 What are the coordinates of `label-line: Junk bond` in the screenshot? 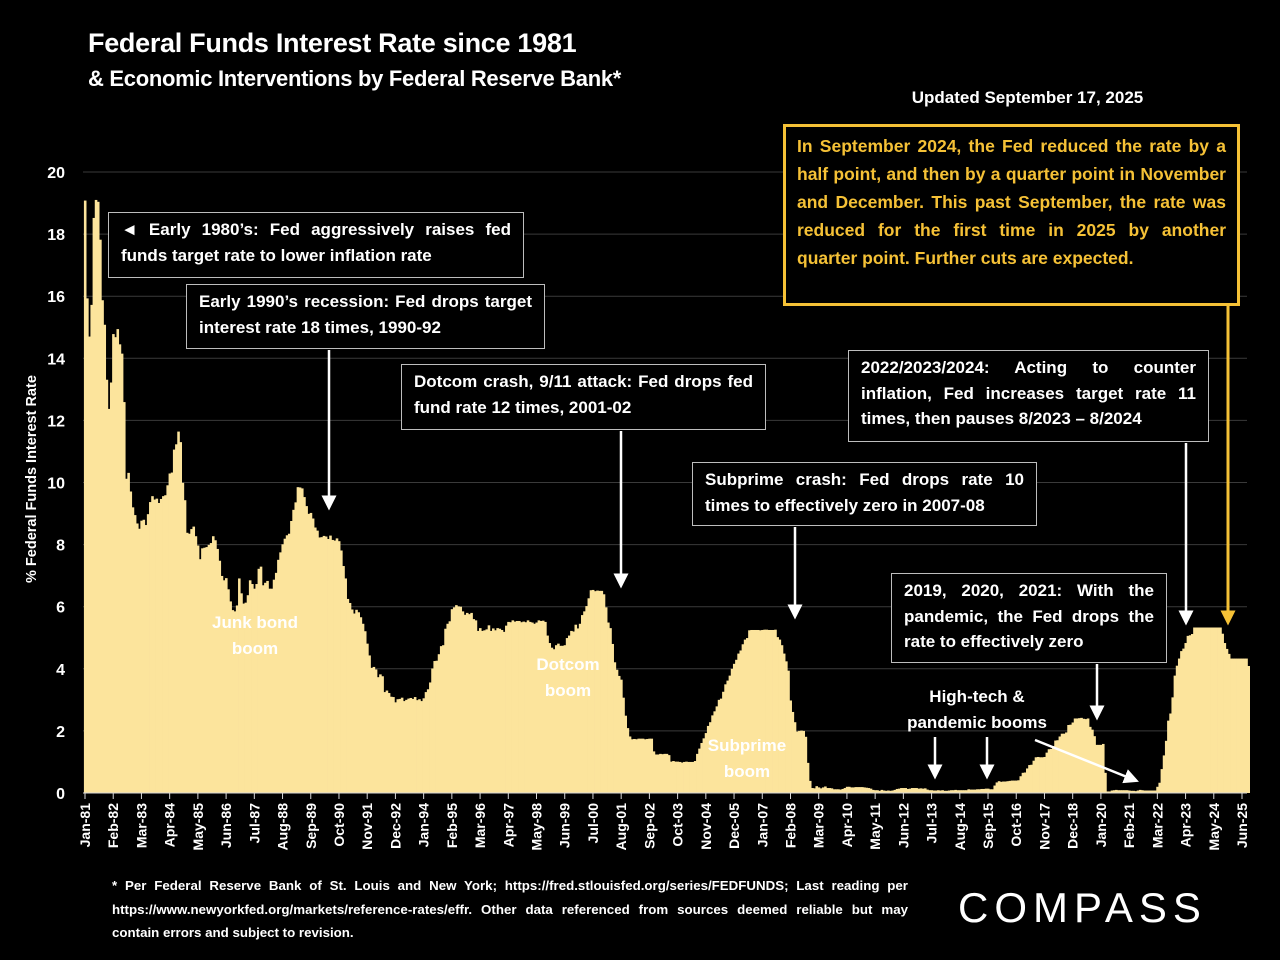 It's located at (255, 622).